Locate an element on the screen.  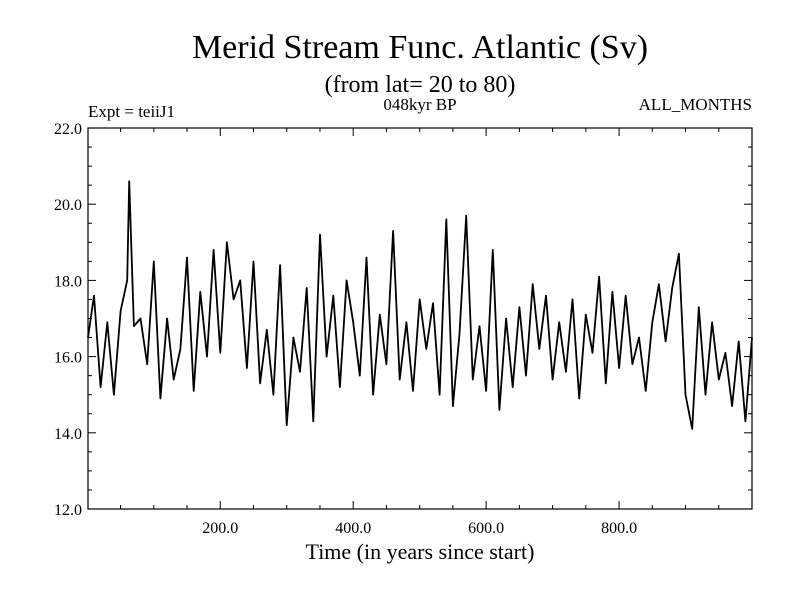
x-tick-label: 400.0 is located at coordinates (353, 528).